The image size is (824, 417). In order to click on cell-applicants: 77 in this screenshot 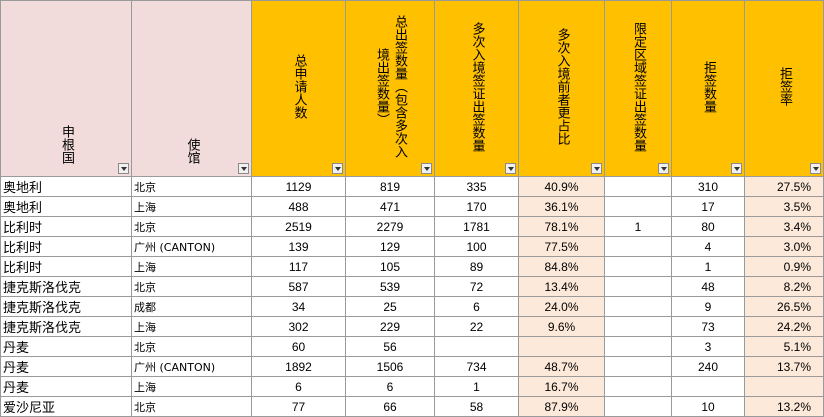, I will do `click(298, 406)`.